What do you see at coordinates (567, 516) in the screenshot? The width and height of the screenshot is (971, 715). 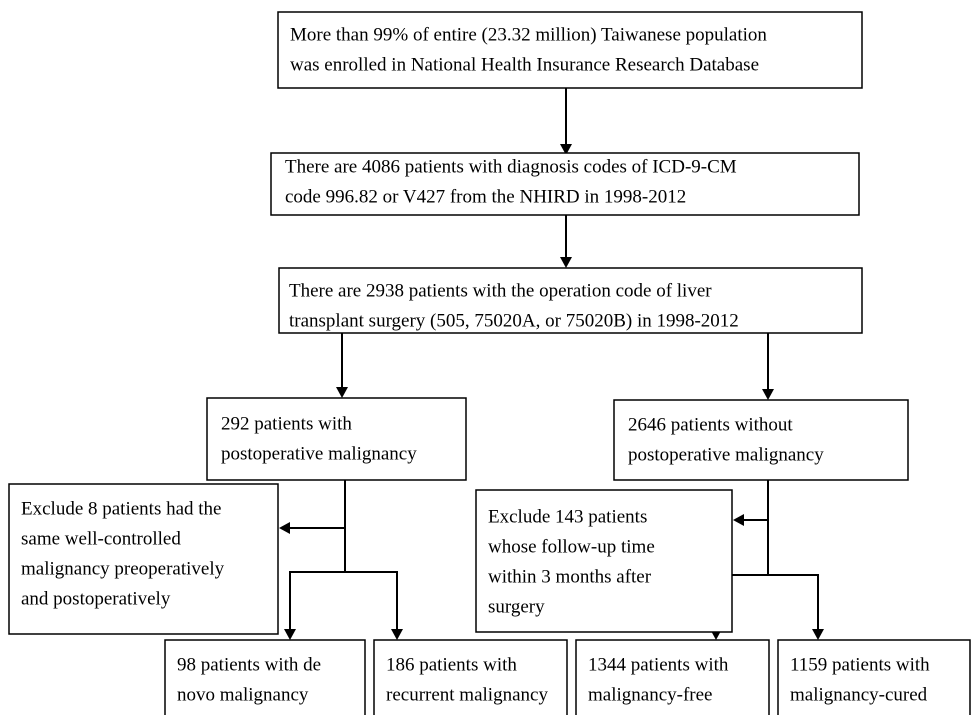 I see `node-text: Exclude 143 patients` at bounding box center [567, 516].